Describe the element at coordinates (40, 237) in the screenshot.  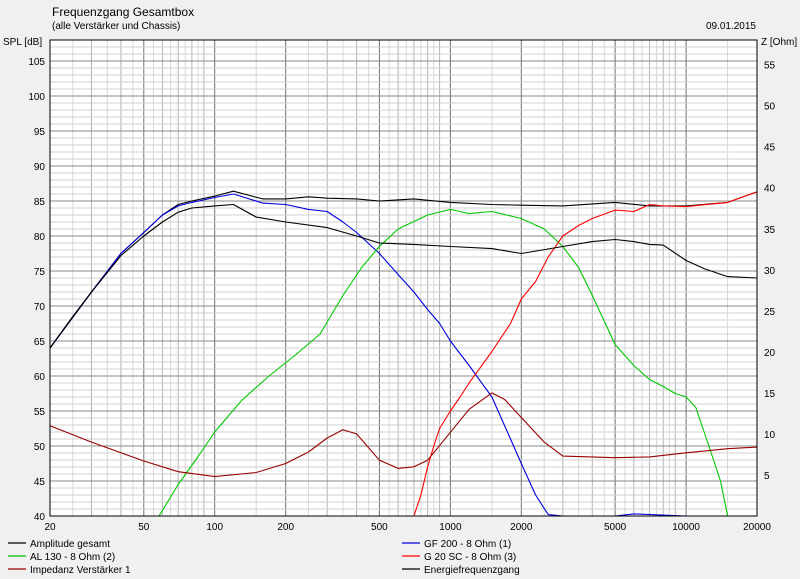
I see `y-tick-label-left: 80` at that location.